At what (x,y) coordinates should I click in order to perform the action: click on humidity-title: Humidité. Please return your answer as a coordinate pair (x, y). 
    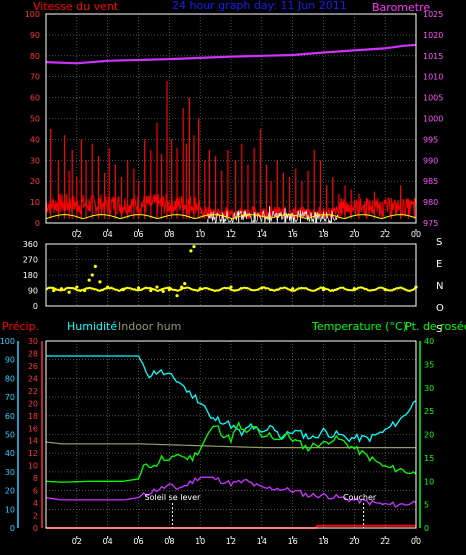
    Looking at the image, I should click on (92, 326).